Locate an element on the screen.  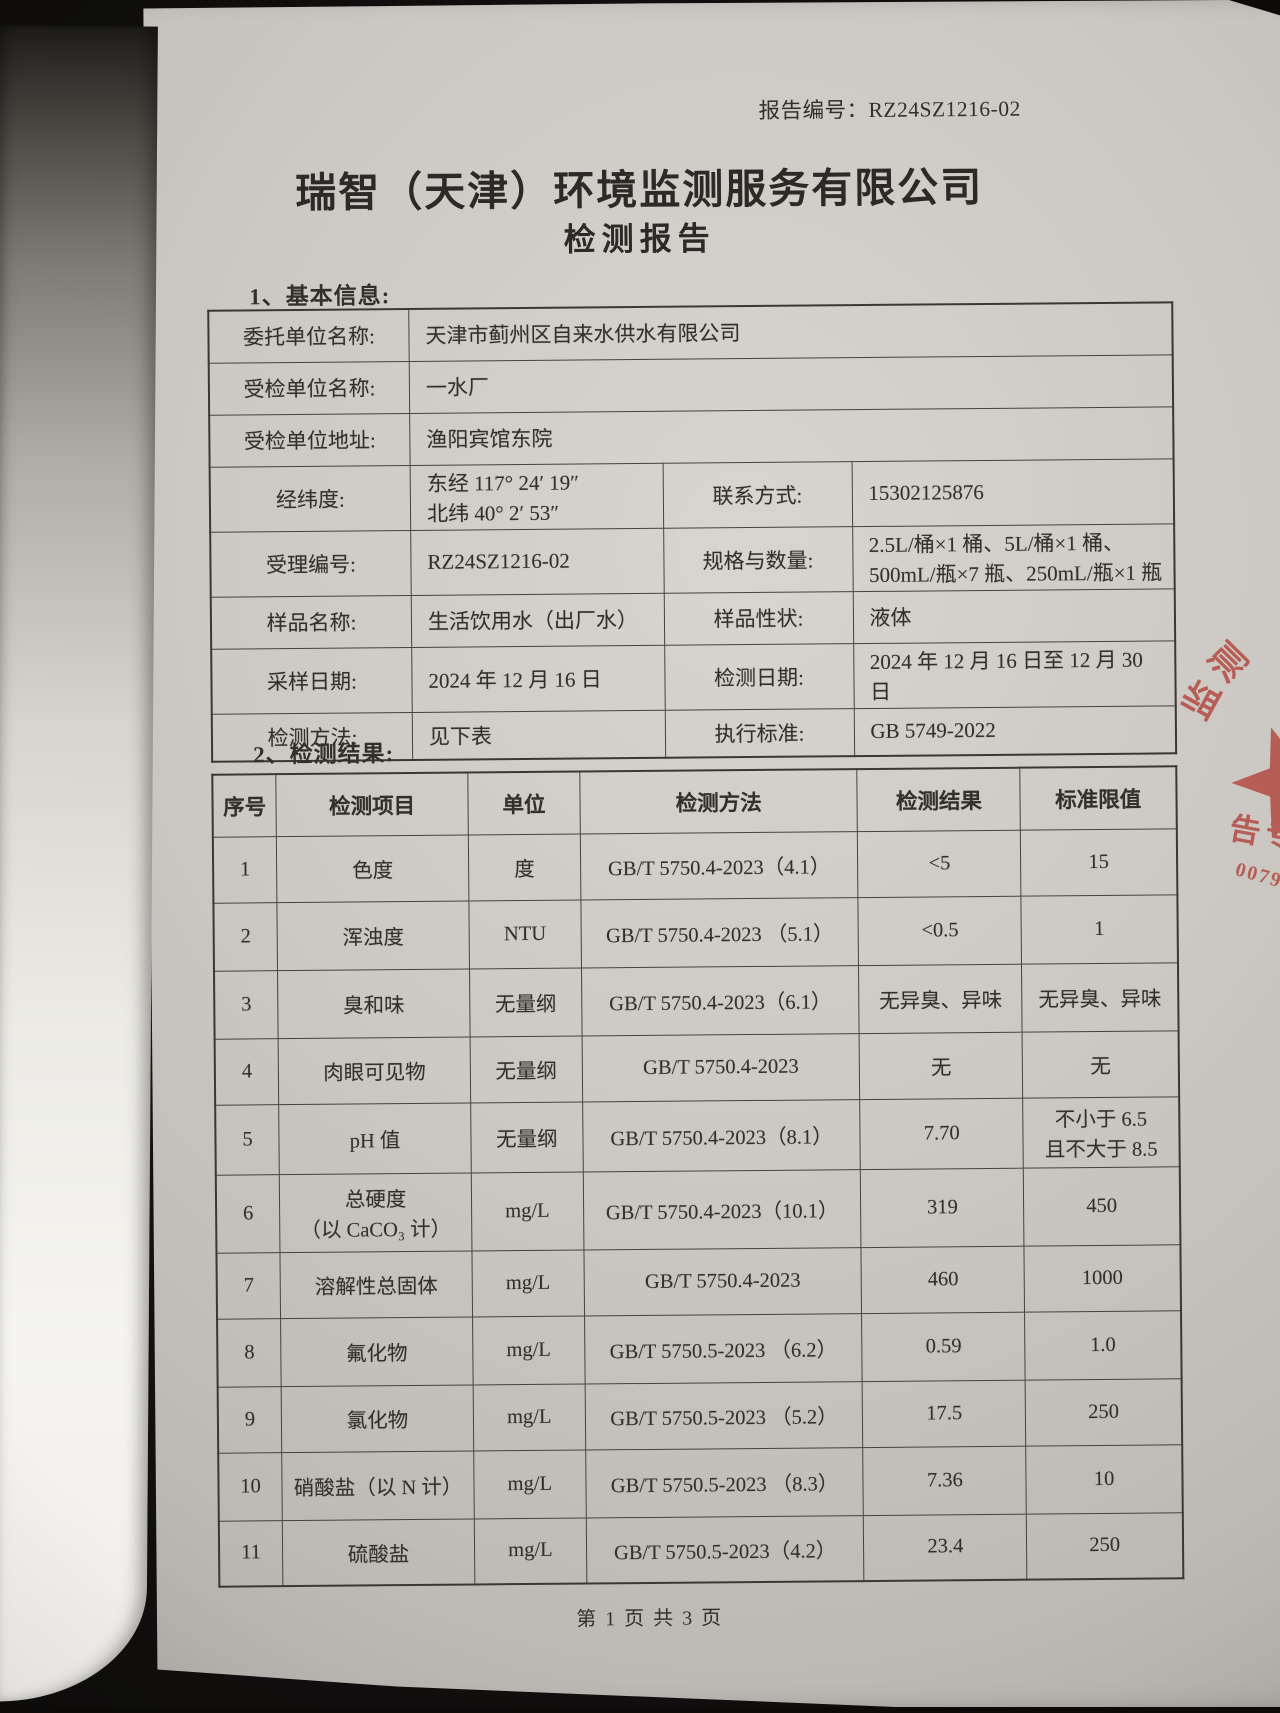
info-label: 采样日期: is located at coordinates (312, 680).